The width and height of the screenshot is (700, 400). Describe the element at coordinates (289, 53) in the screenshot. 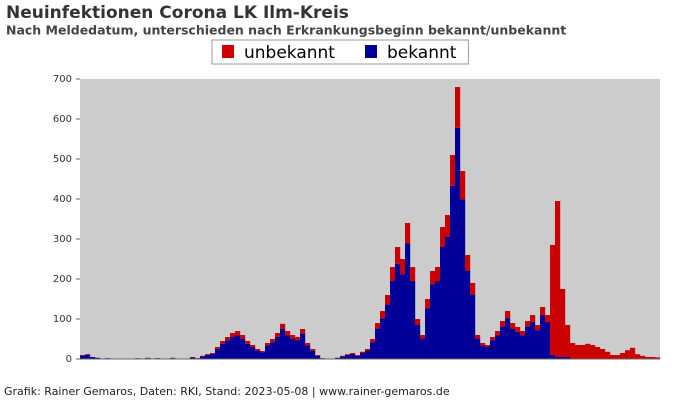

I see `legend-label: unbekannt` at that location.